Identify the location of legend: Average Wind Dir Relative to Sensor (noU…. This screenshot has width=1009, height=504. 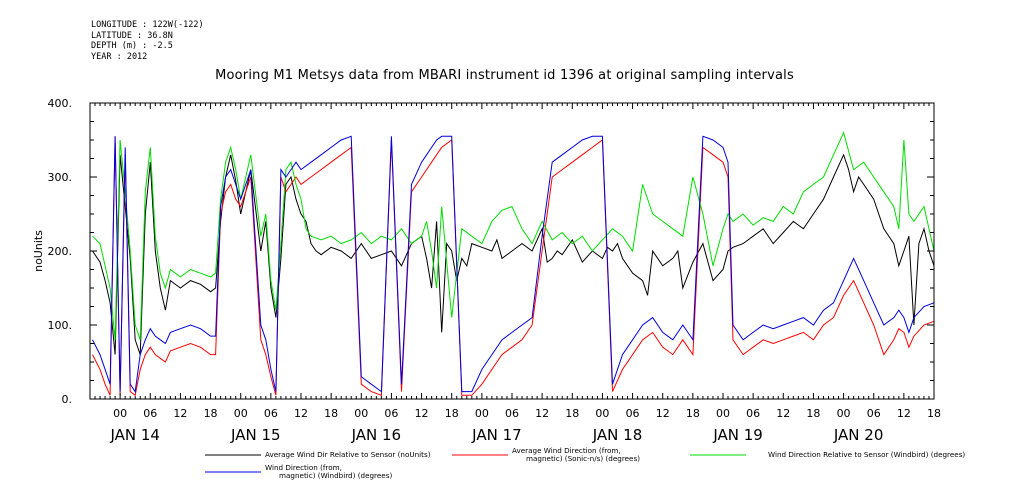
(585, 463).